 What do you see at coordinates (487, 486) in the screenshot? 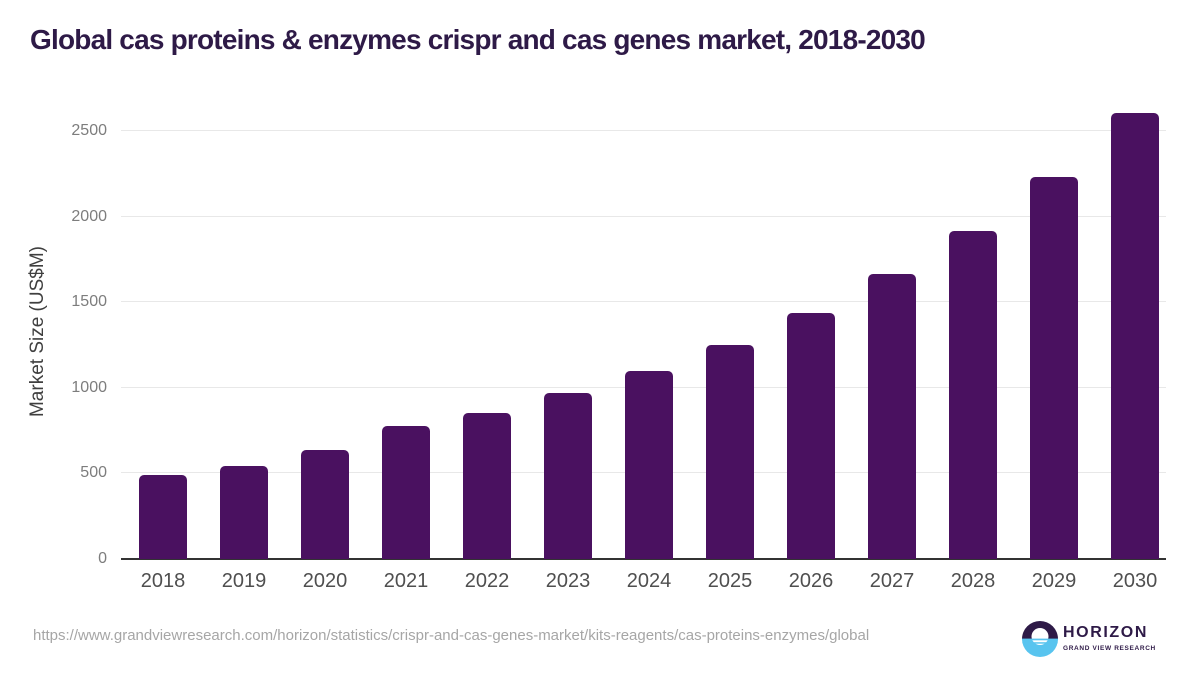
I see `bar-2022` at bounding box center [487, 486].